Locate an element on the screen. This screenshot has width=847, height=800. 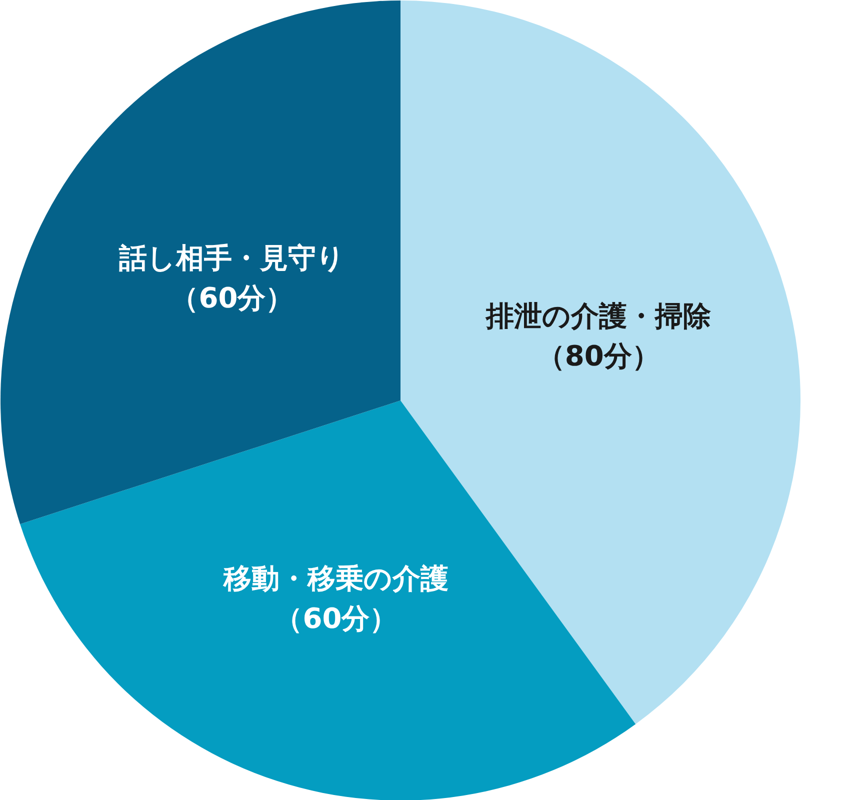
data-label: （80分） is located at coordinates (598, 356).